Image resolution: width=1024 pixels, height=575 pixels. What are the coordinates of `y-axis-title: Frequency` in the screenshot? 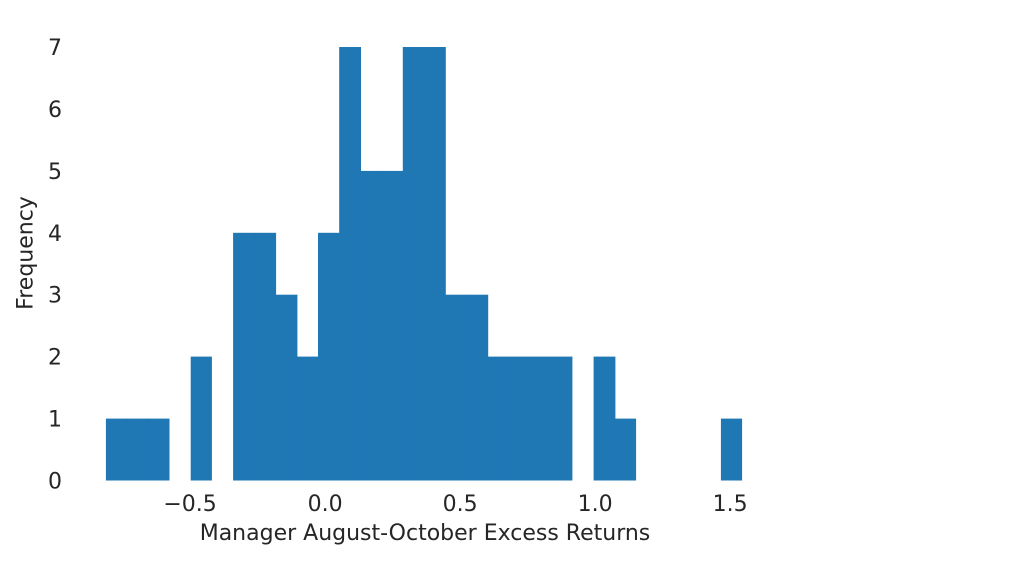 It's located at (26, 253).